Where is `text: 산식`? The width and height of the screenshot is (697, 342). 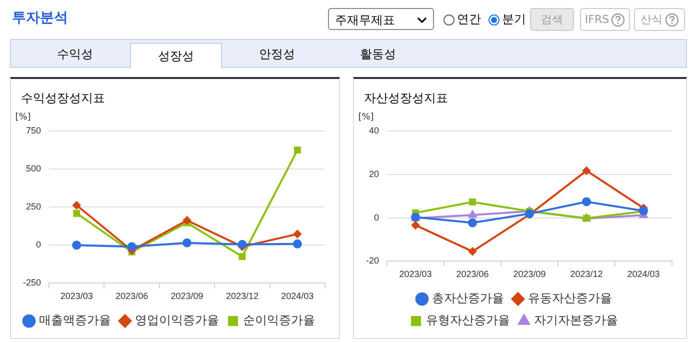 text: 산식 is located at coordinates (651, 19).